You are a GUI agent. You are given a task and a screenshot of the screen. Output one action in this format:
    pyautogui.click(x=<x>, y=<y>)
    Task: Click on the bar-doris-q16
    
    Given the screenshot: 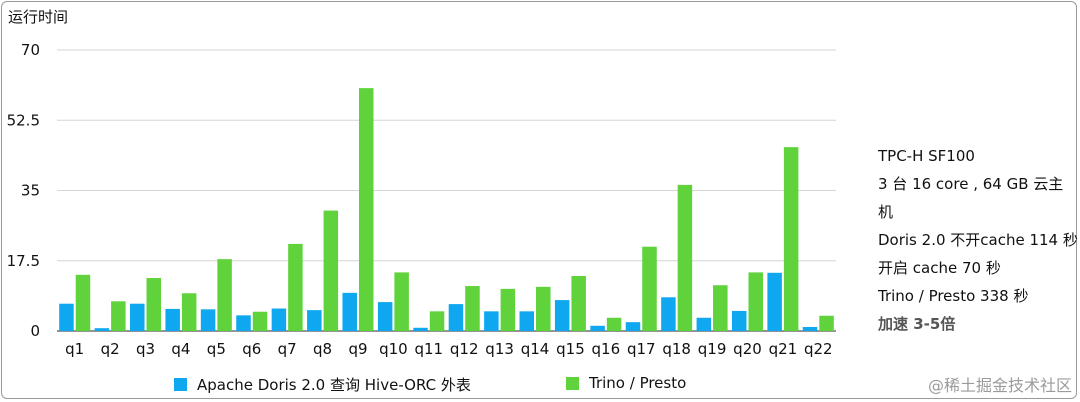 What is the action you would take?
    pyautogui.click(x=597, y=328)
    